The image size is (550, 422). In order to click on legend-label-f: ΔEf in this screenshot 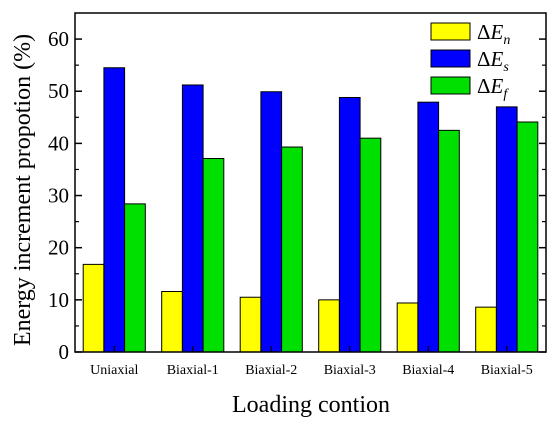, I will do `click(493, 88)`.